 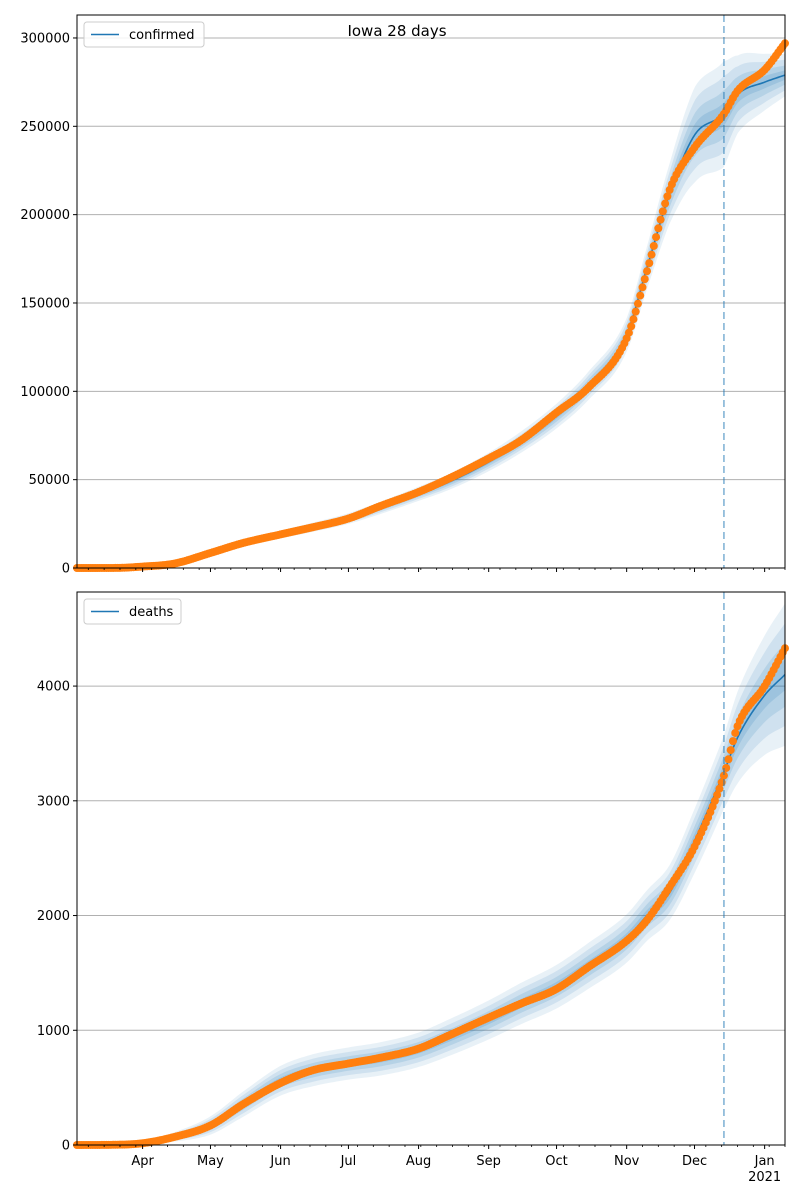 What do you see at coordinates (488, 1161) in the screenshot?
I see `x-tick-label: Sep` at bounding box center [488, 1161].